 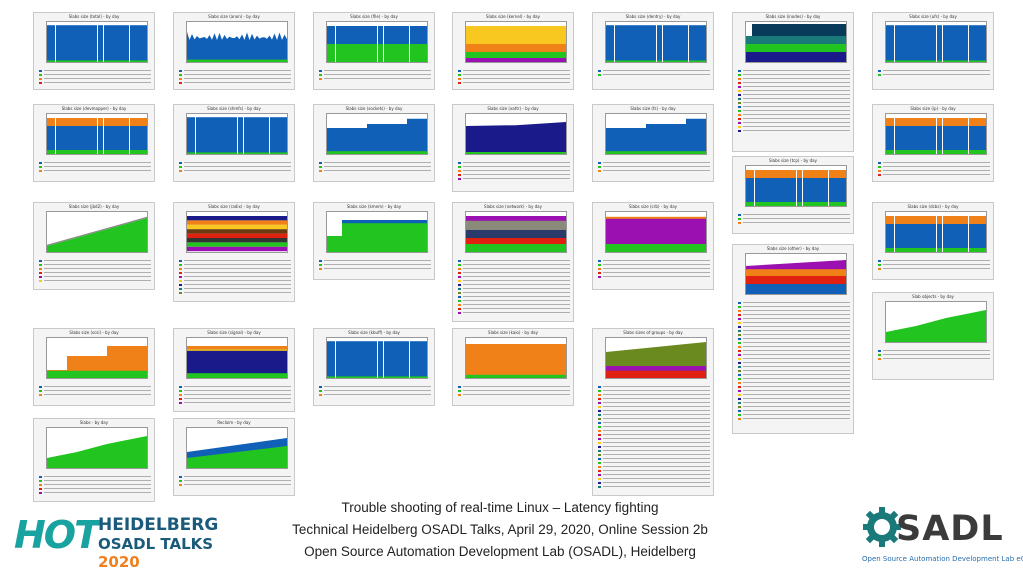 I want to click on graph-panel-slabs-dentry: Slabs size (dentry) - by day, so click(x=653, y=51).